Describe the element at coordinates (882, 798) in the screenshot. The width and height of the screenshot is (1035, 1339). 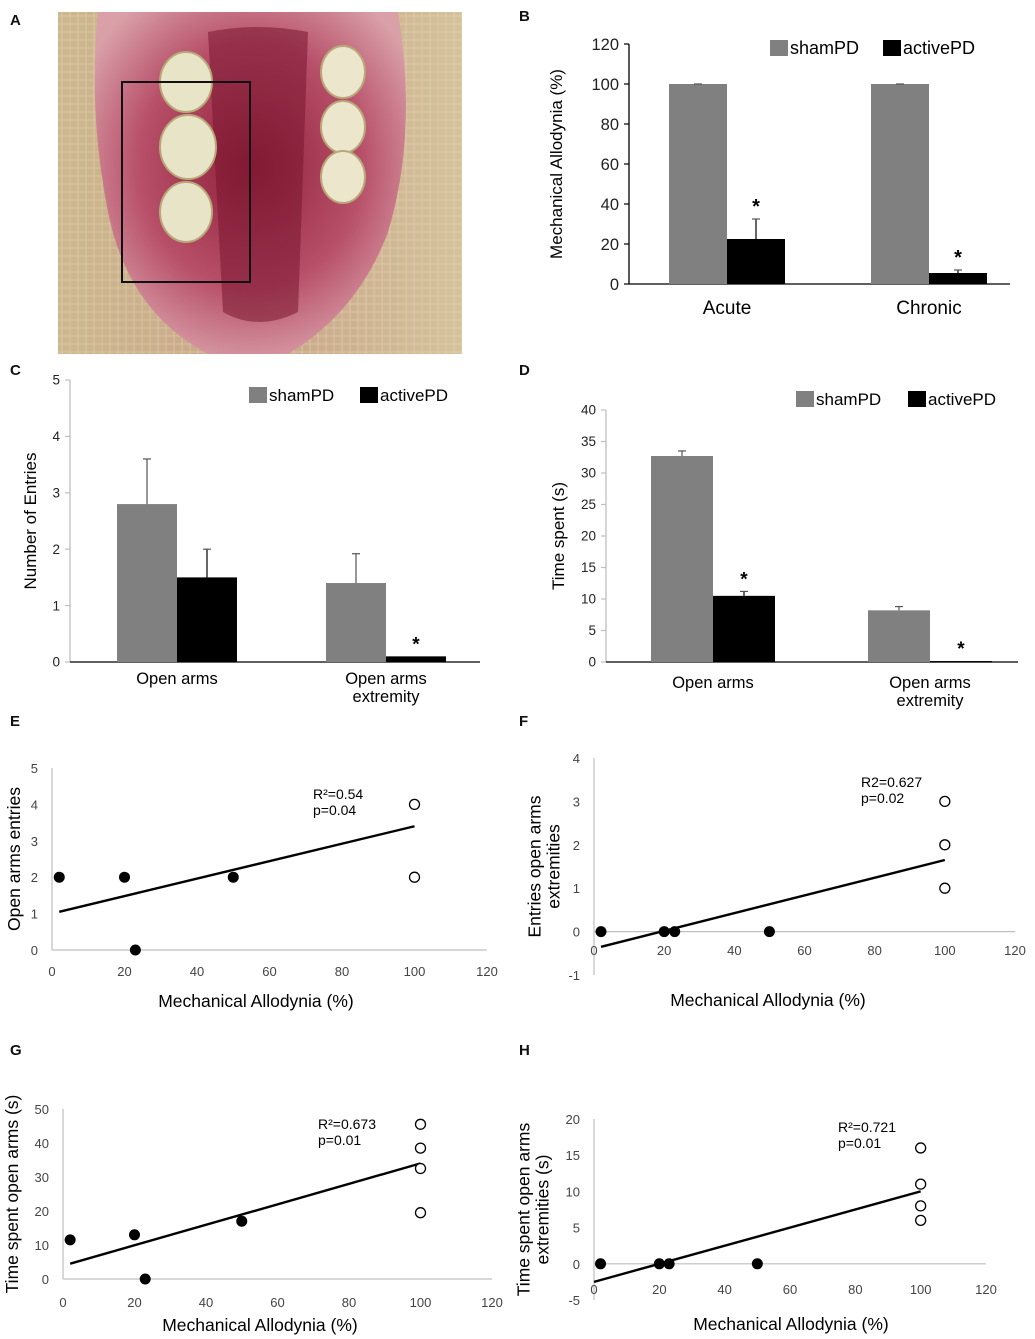
I see `stat-annotation: p=0.02` at that location.